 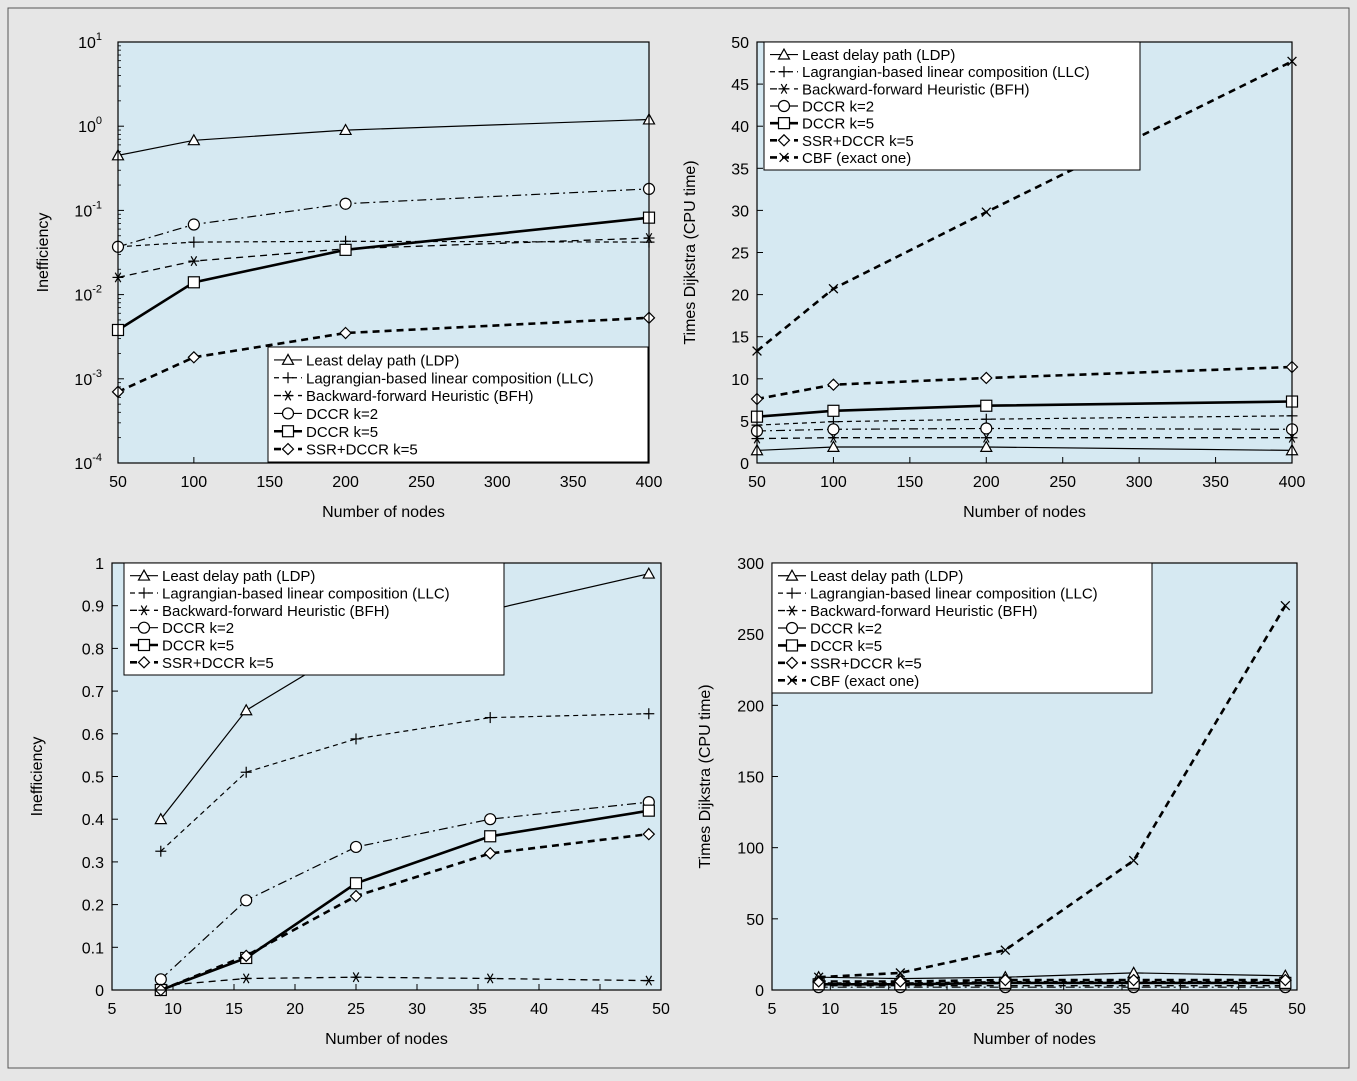 What do you see at coordinates (99, 991) in the screenshot?
I see `y-tick-label: 0` at bounding box center [99, 991].